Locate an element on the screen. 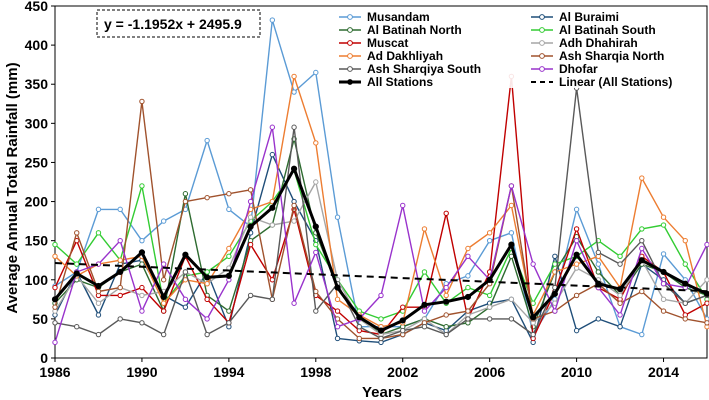  y-tick-label: 250 is located at coordinates (37, 162).